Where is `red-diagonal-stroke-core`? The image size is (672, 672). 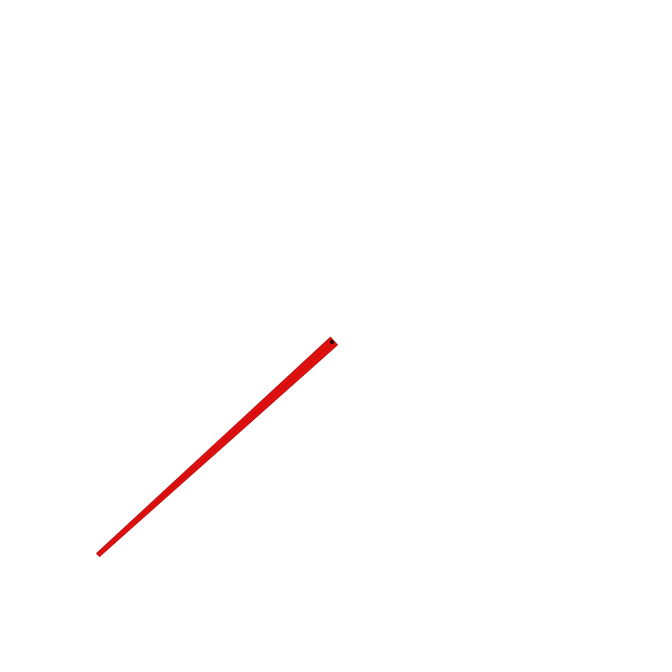 red-diagonal-stroke-core is located at coordinates (231, 434).